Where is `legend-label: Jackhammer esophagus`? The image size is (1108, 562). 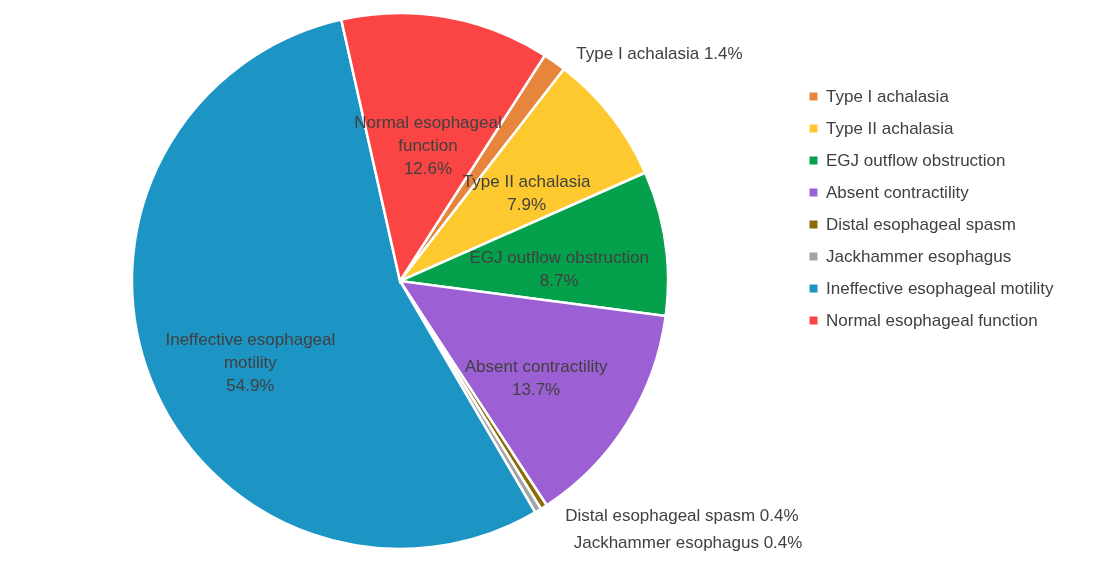 legend-label: Jackhammer esophagus is located at coordinates (919, 256).